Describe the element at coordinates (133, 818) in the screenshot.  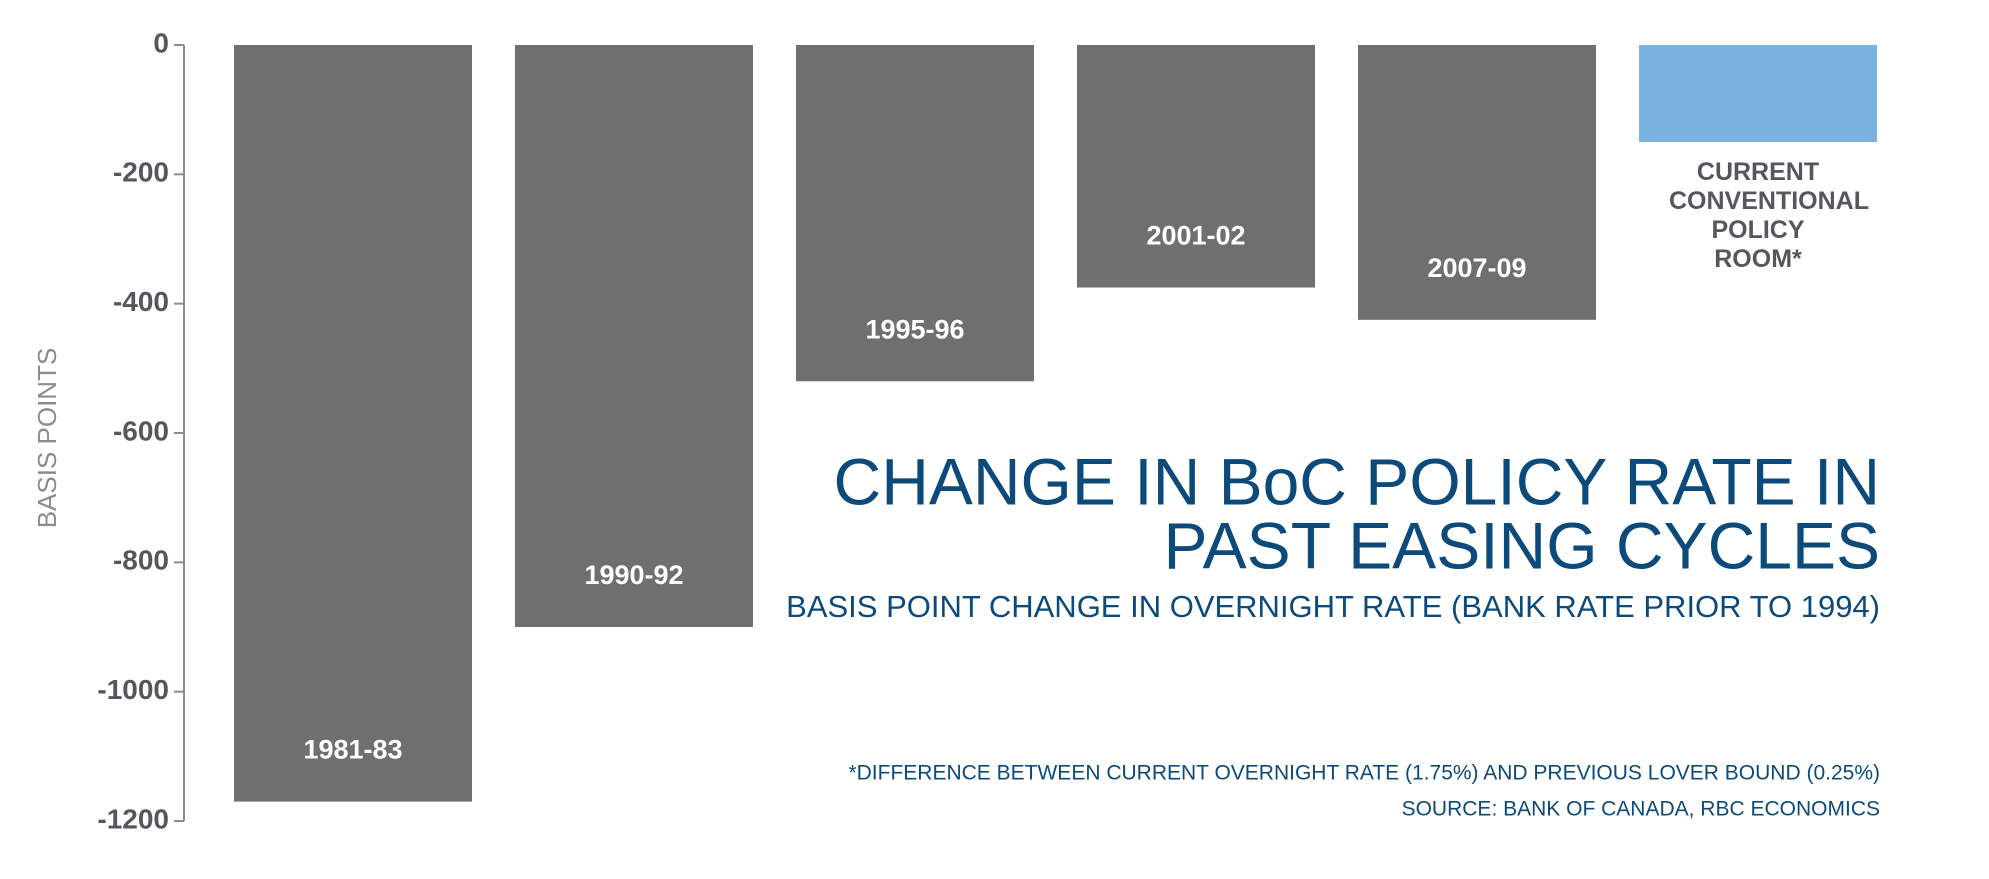
I see `y-tick-label: -1200` at that location.